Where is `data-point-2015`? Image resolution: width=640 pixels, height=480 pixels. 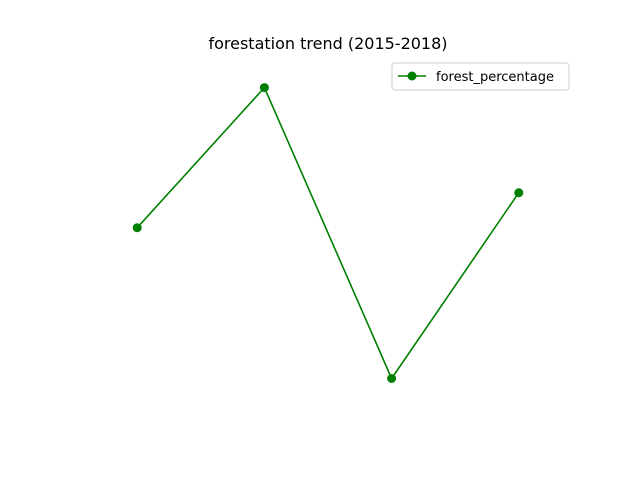 data-point-2015 is located at coordinates (137, 228).